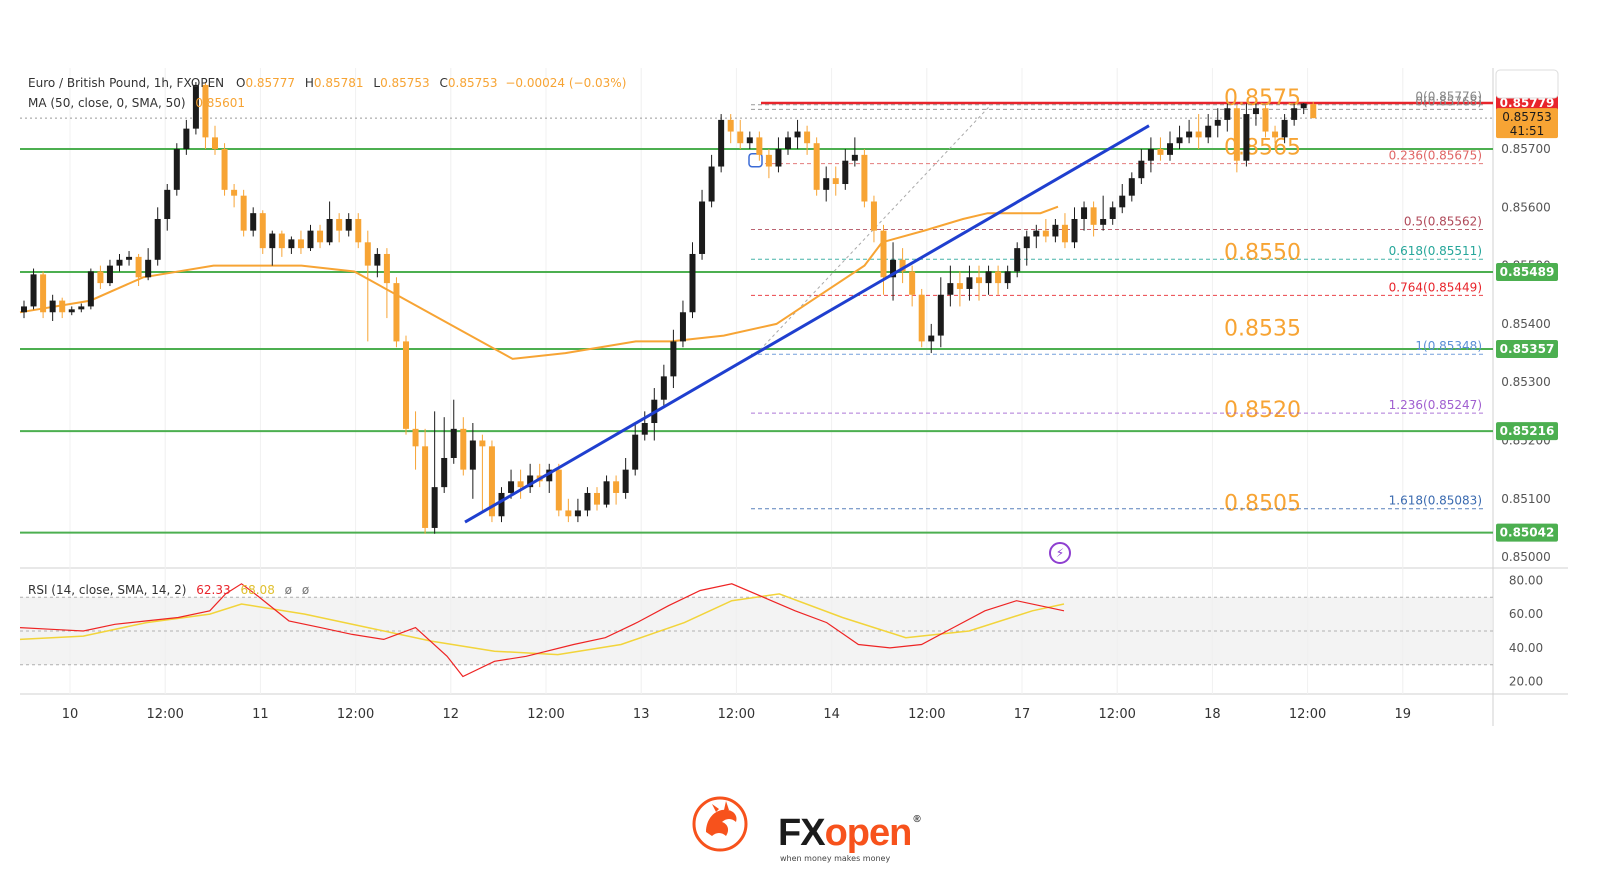  What do you see at coordinates (916, 819) in the screenshot?
I see `brand-reg: ®` at bounding box center [916, 819].